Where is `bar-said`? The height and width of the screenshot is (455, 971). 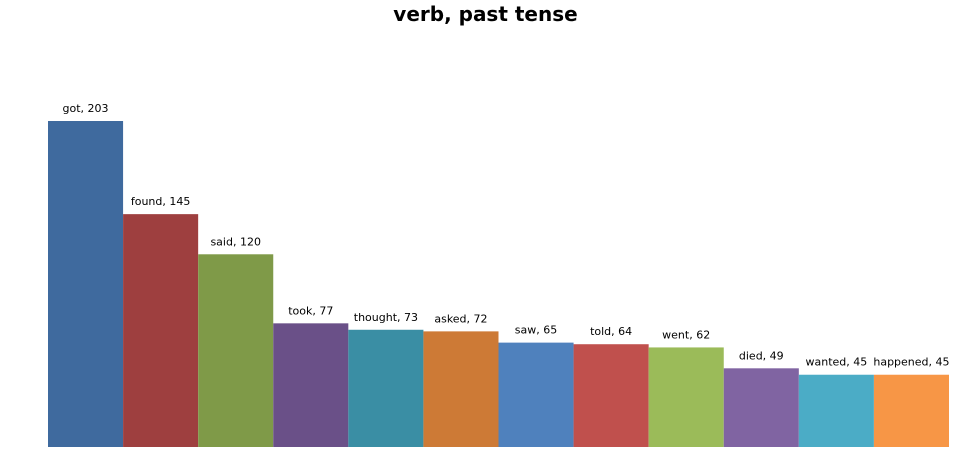
bar-said is located at coordinates (236, 350).